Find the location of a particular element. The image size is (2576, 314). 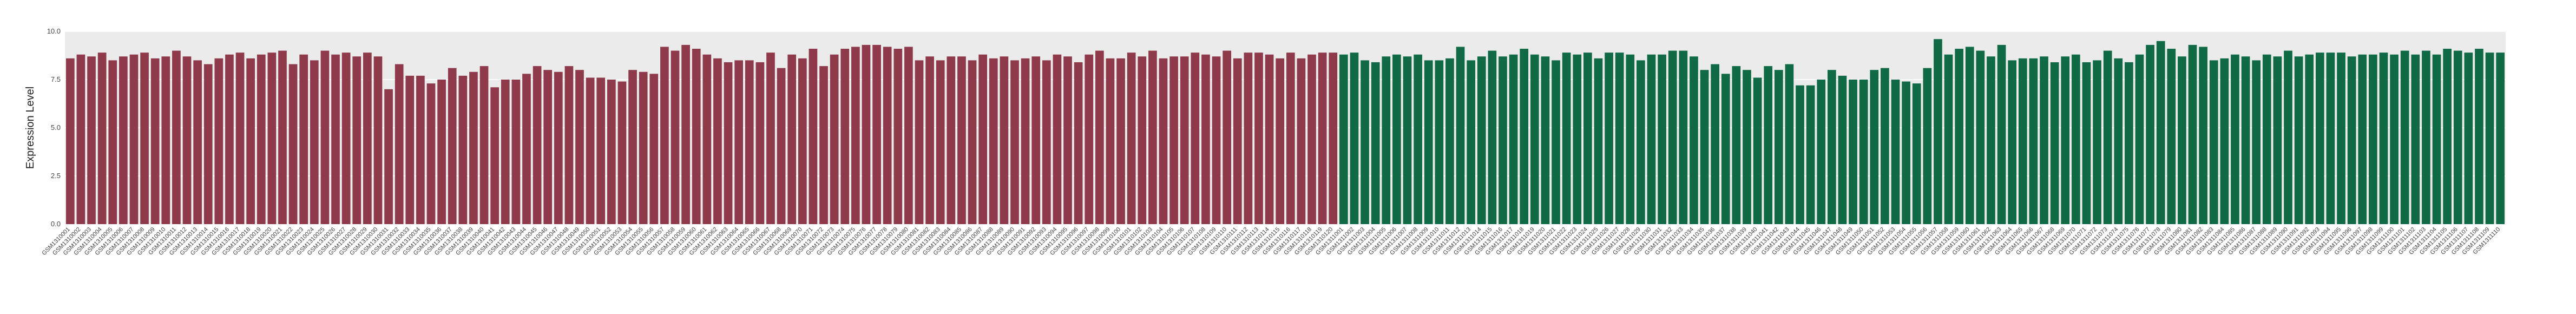

y-tick-label: 2.5 is located at coordinates (56, 176).